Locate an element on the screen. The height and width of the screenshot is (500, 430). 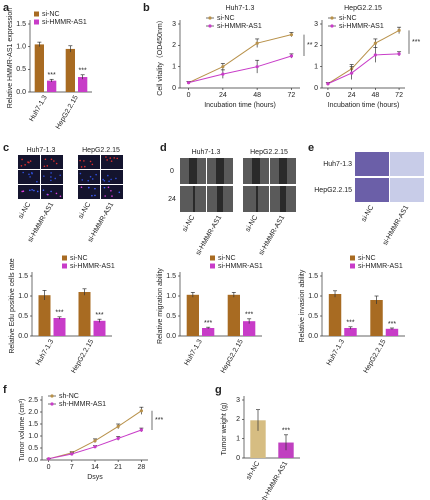
panel-label: c is located at coordinates (6, 148).